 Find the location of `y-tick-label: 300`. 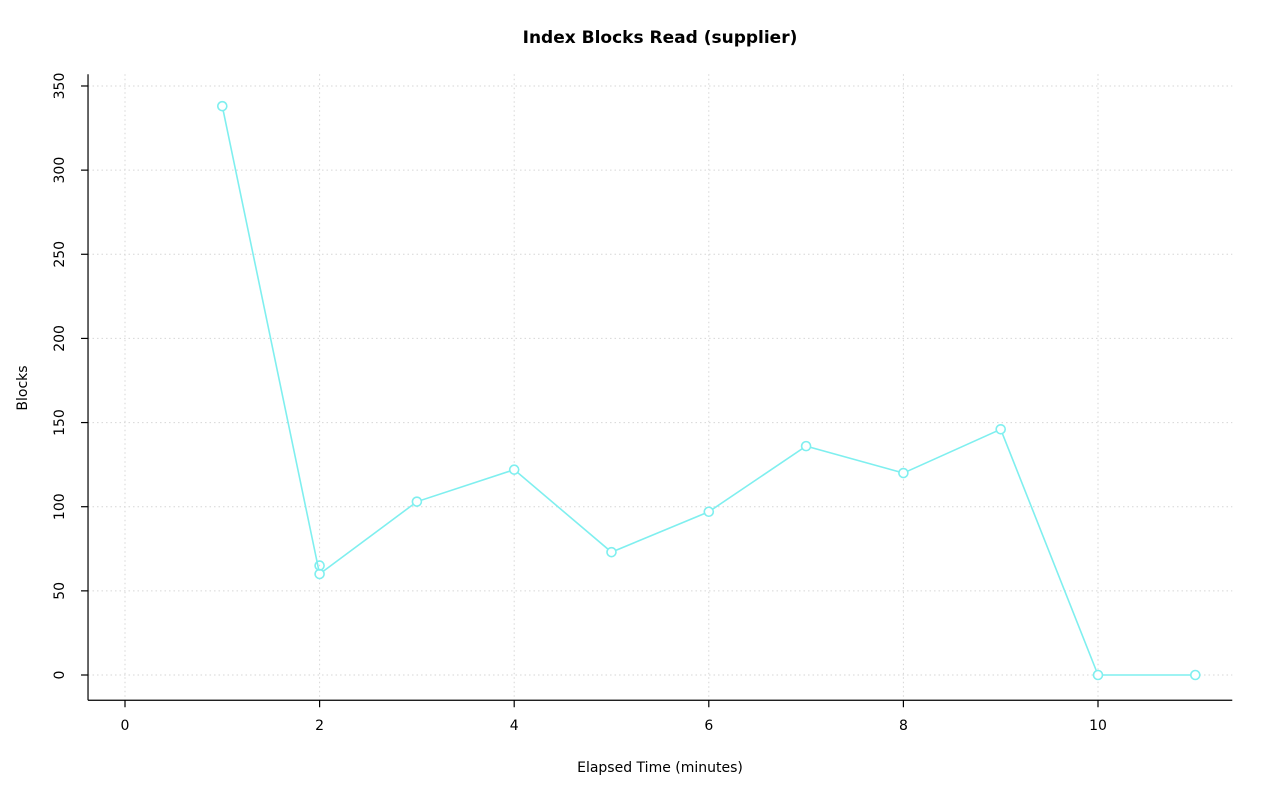

y-tick-label: 300 is located at coordinates (60, 170).